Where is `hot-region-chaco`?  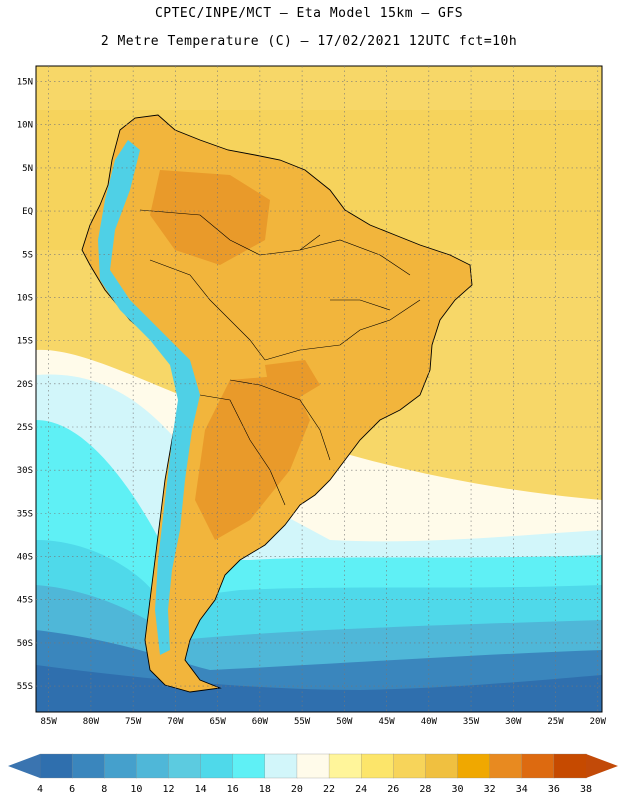 hot-region-chaco is located at coordinates (252, 457).